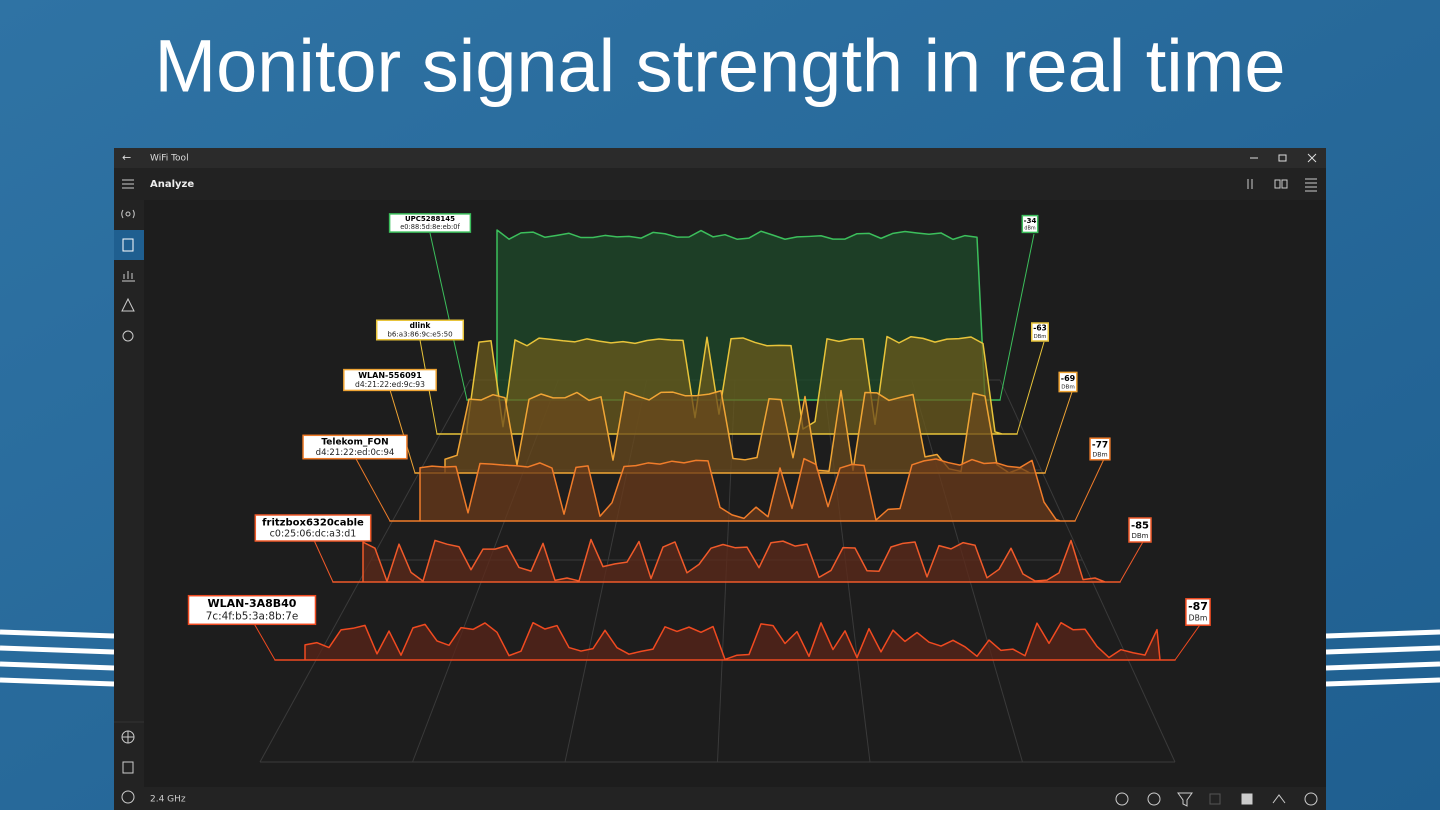 The height and width of the screenshot is (814, 1440). Describe the element at coordinates (735, 798) in the screenshot. I see `status-bar` at that location.